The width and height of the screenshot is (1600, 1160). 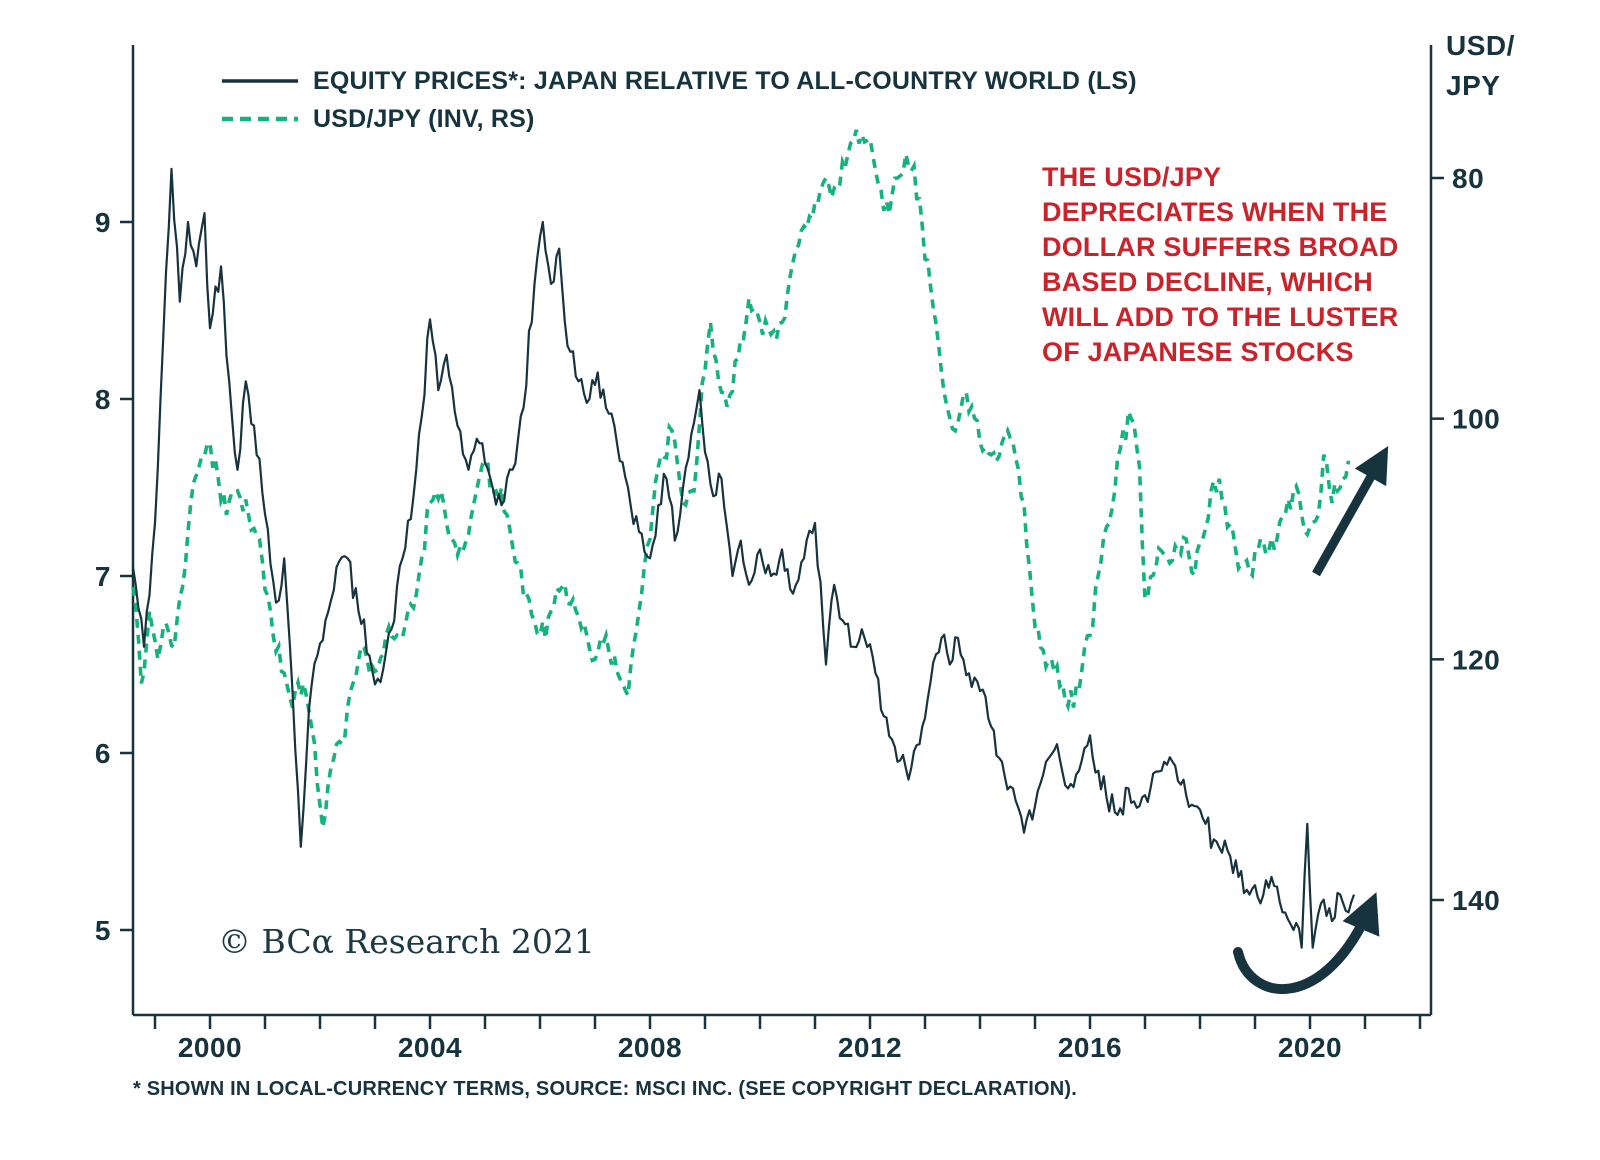 What do you see at coordinates (260, 81) in the screenshot?
I see `solid-line-swatch-icon` at bounding box center [260, 81].